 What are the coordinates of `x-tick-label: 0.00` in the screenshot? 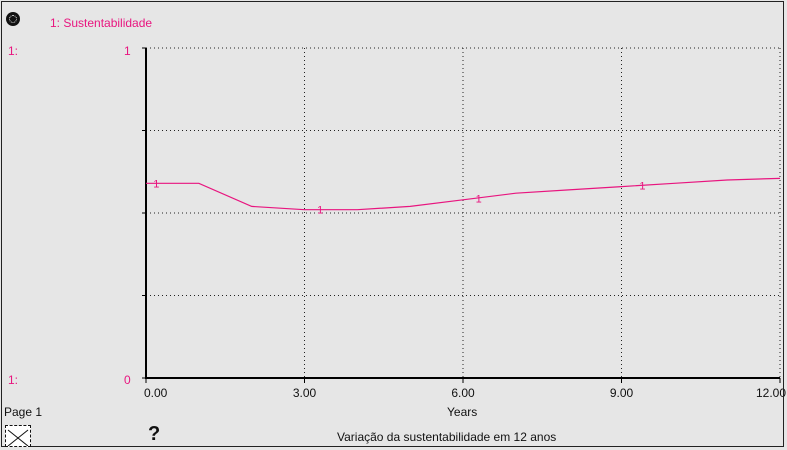 It's located at (156, 393).